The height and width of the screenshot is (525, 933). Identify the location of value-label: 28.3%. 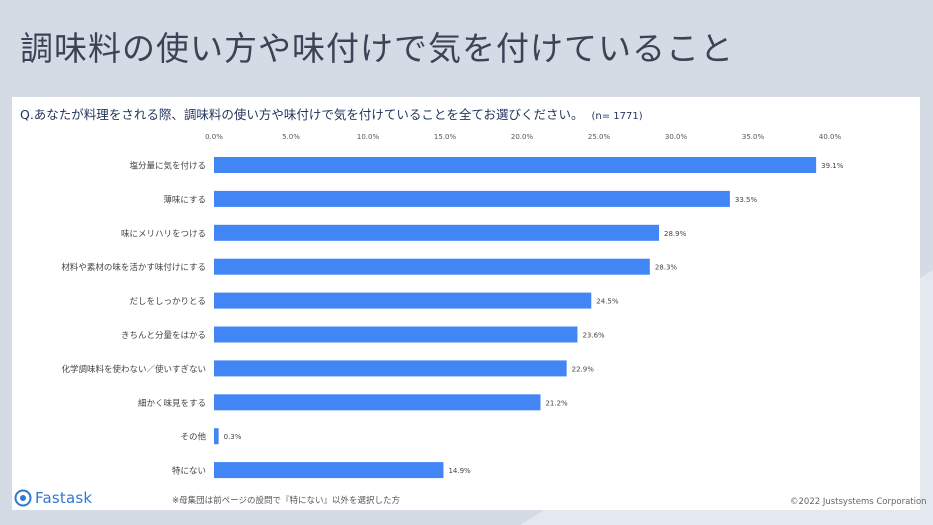
(666, 268).